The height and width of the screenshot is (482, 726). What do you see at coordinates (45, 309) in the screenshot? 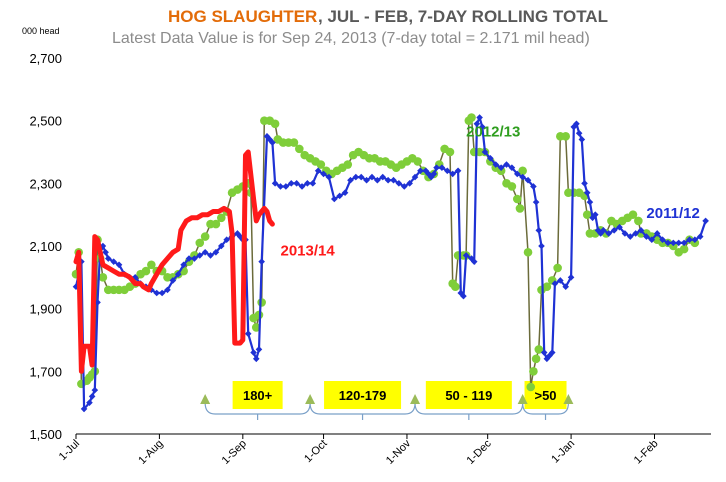
I see `y-tick-label: 1,900` at bounding box center [45, 309].